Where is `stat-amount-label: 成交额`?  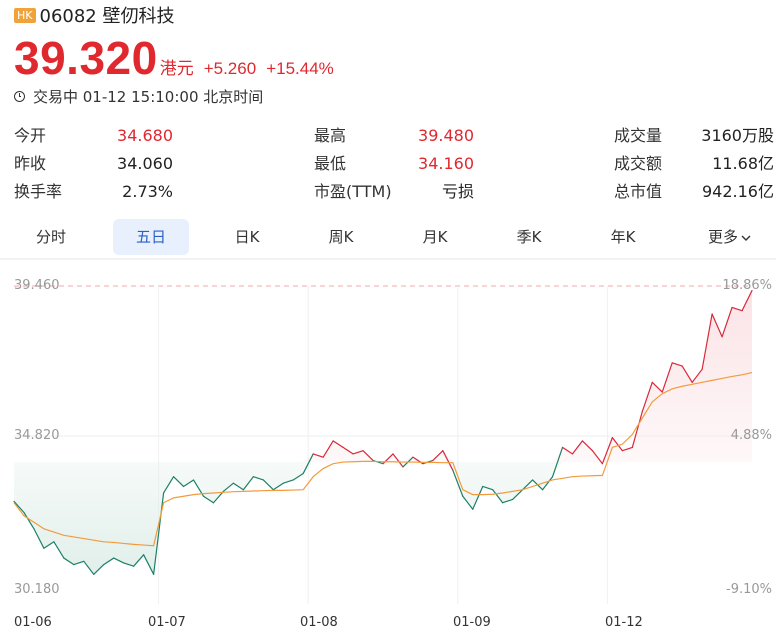 stat-amount-label: 成交额 is located at coordinates (638, 163).